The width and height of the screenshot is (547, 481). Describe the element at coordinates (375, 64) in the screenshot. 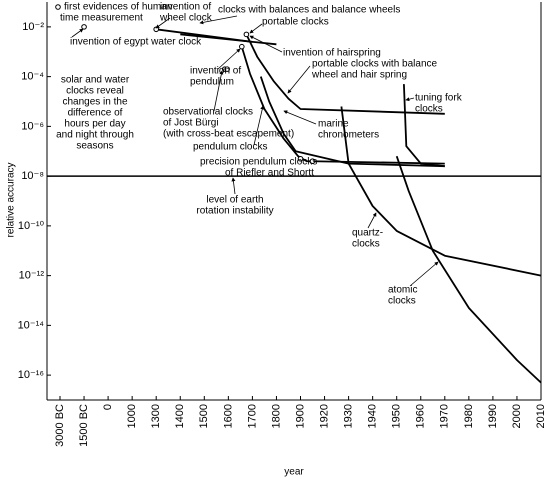

I see `annotation: portable clocks with balance` at that location.